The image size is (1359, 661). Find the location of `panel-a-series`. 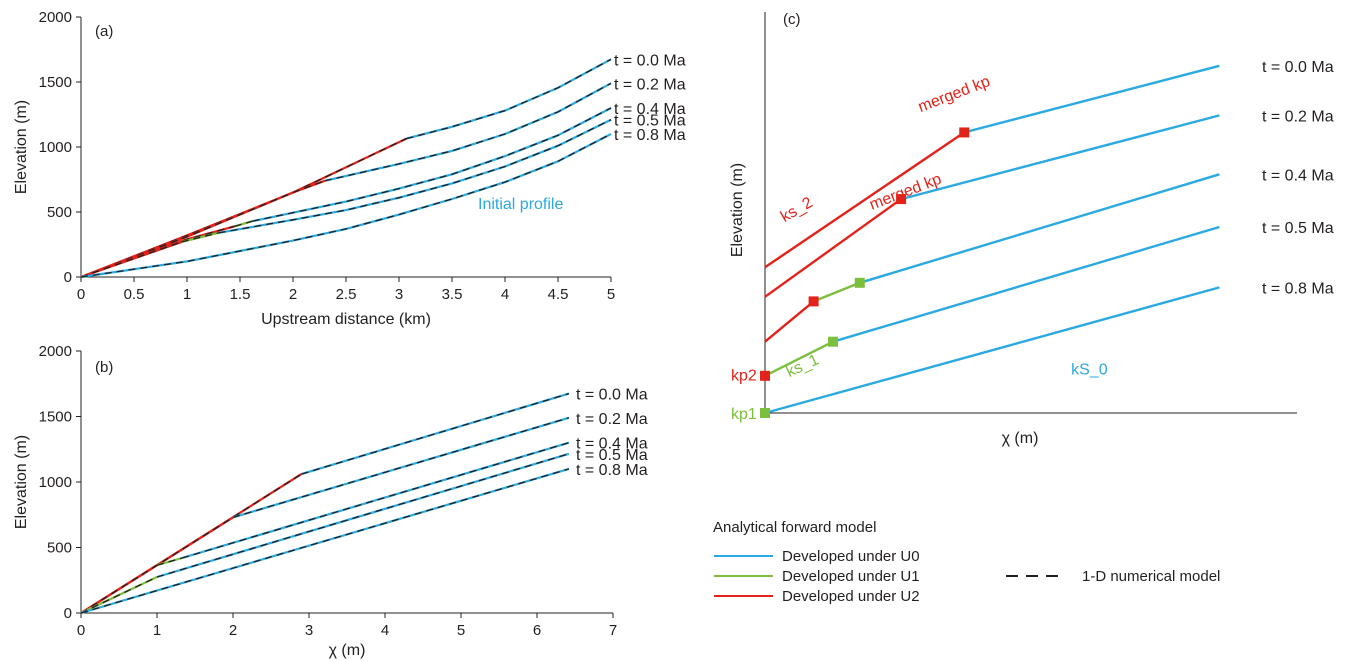

panel-a-series is located at coordinates (346, 168).